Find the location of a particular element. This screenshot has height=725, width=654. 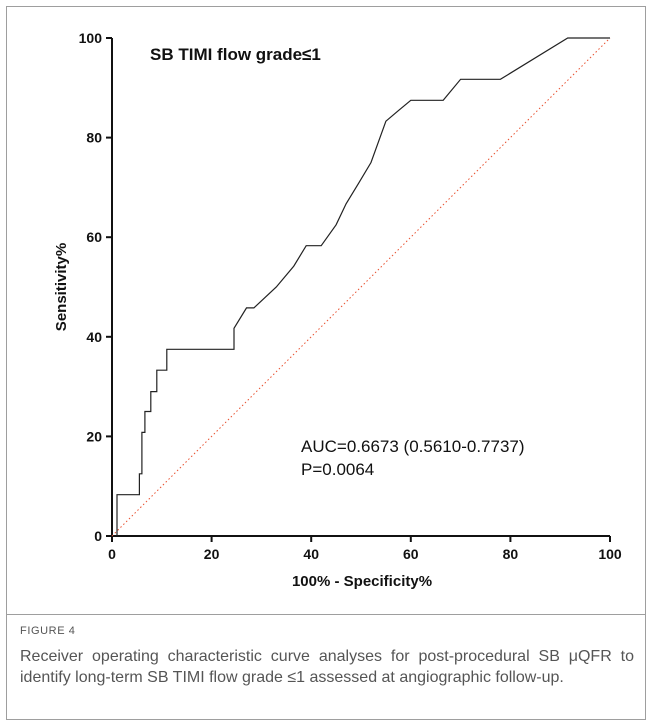

p-value-annotation: P=0.0064 is located at coordinates (337, 469).